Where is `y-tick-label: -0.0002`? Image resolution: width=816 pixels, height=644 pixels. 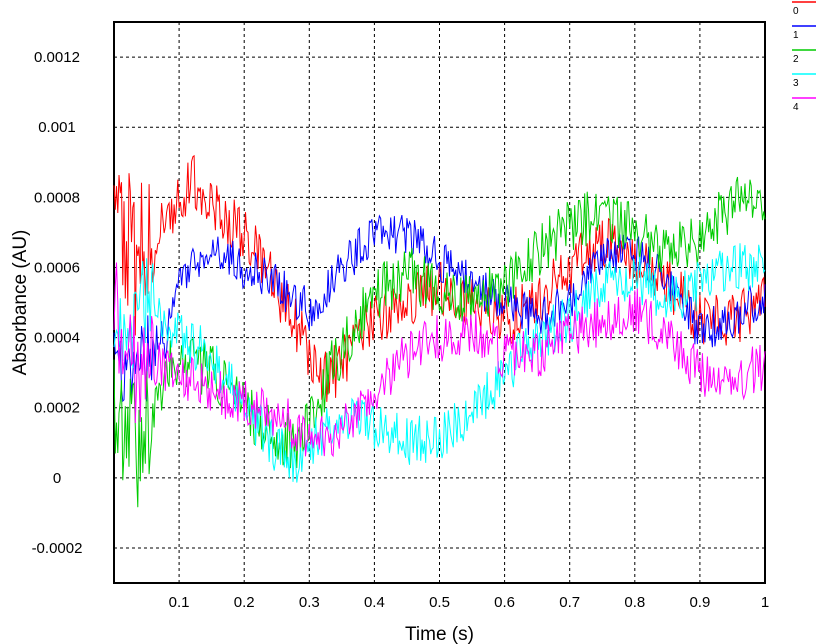 y-tick-label: -0.0002 is located at coordinates (57, 548).